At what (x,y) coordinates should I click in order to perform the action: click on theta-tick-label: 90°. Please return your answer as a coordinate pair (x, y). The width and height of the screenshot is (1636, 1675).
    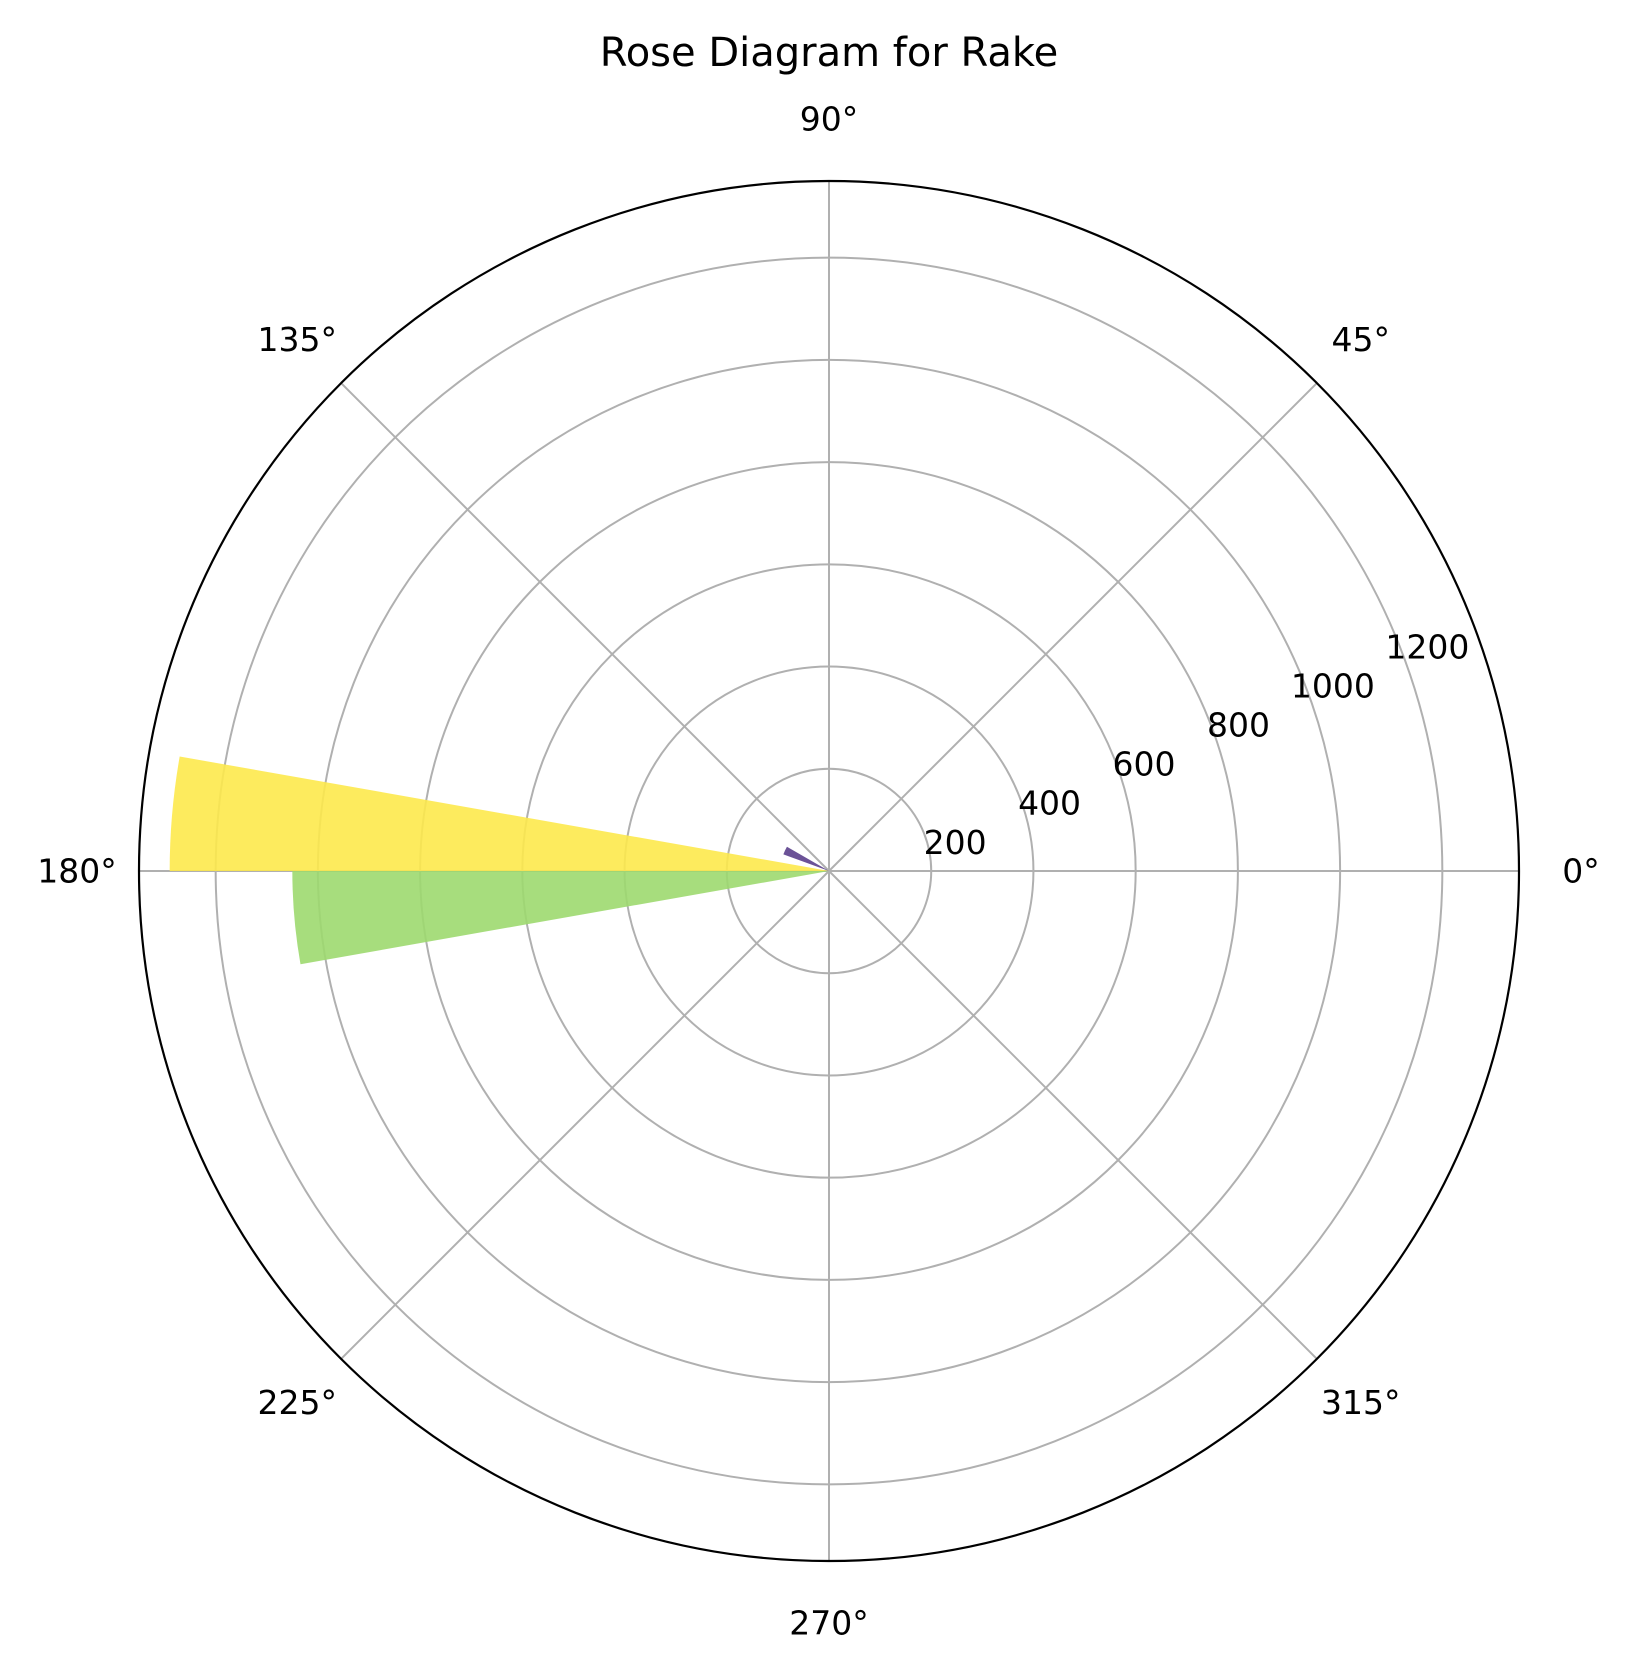
    Looking at the image, I should click on (829, 119).